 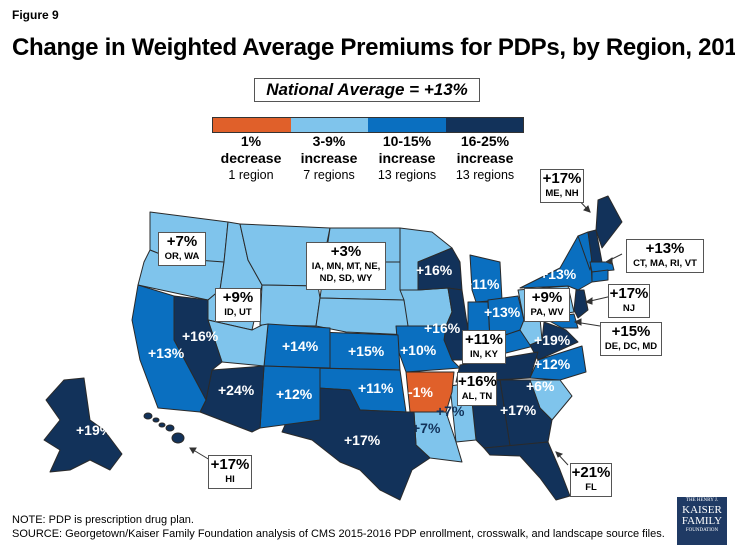 I want to click on logo-line: FAMILY, so click(x=702, y=521).